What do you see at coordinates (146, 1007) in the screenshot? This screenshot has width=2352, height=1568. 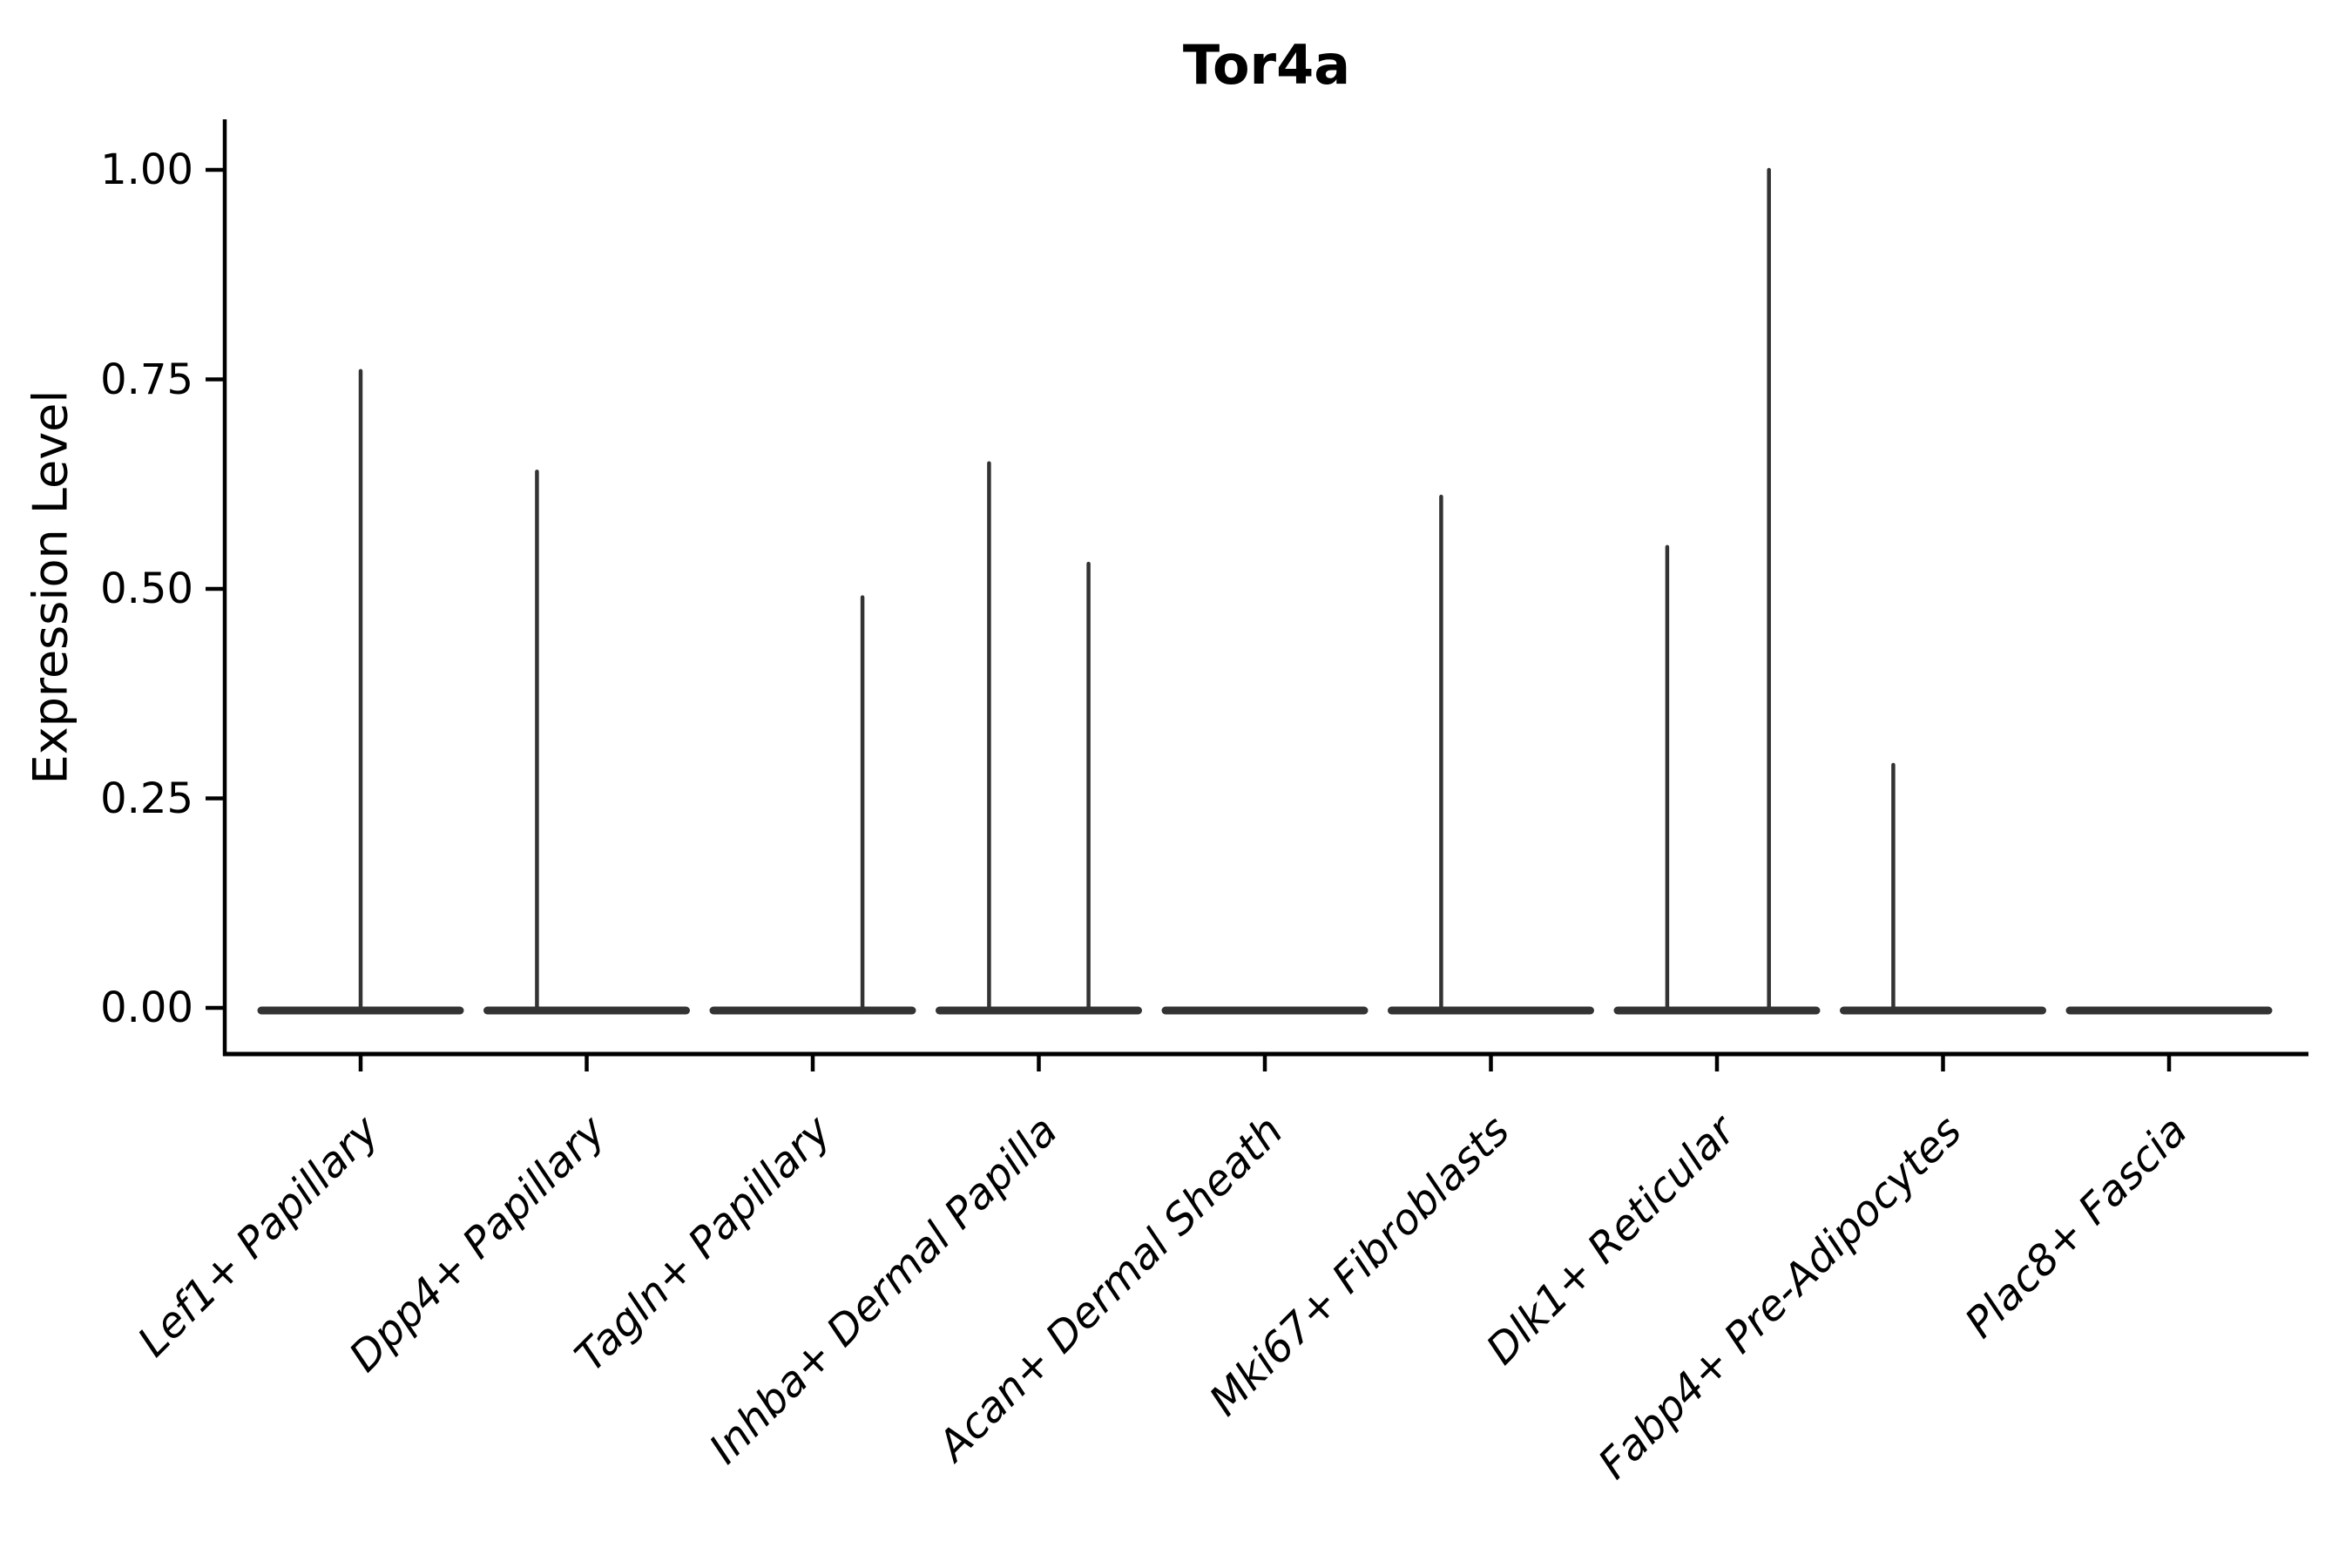 I see `y-tick-label: 0.00` at bounding box center [146, 1007].